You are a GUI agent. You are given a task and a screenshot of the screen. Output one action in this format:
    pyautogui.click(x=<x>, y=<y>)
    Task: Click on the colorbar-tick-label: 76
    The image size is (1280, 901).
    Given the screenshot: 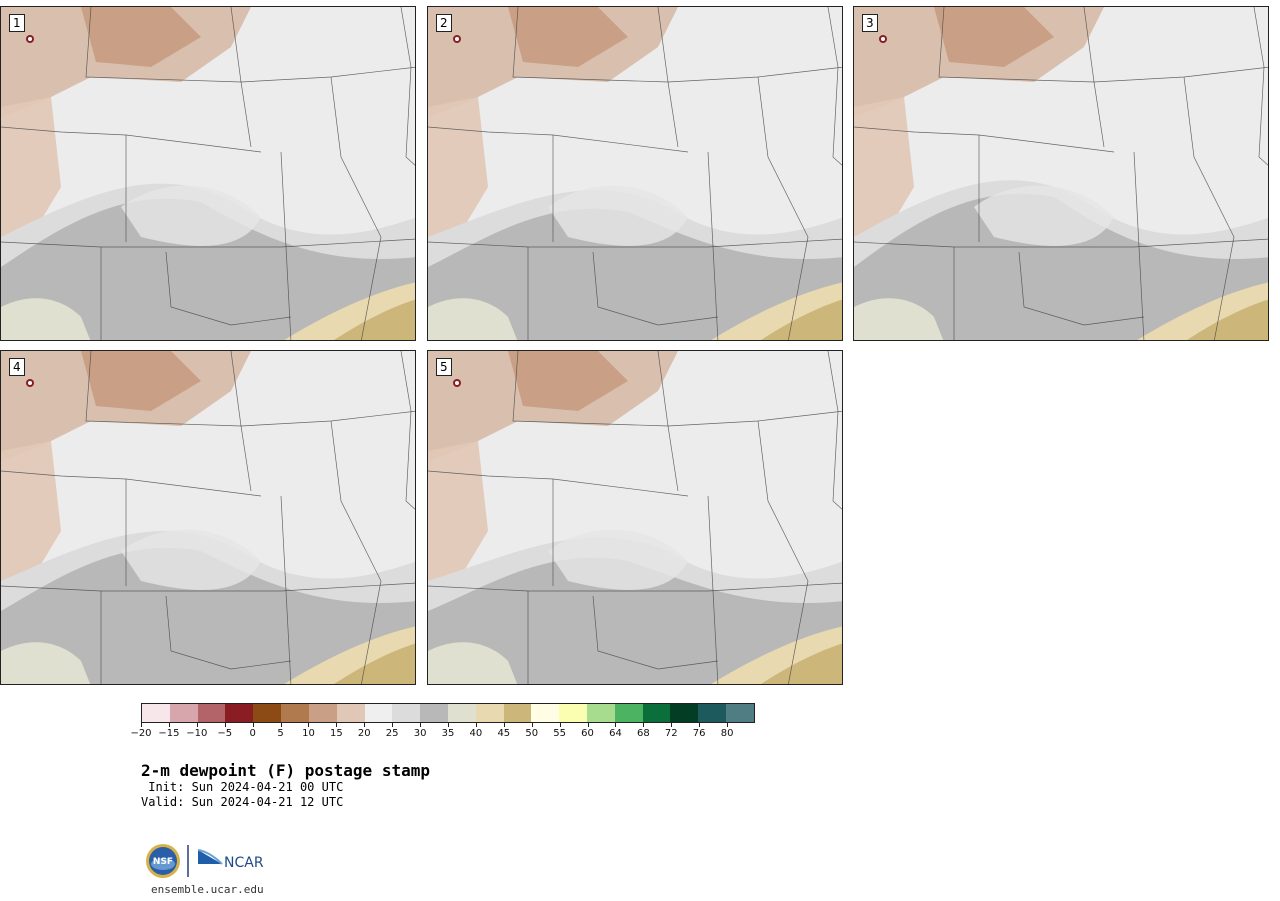 What is the action you would take?
    pyautogui.click(x=699, y=733)
    